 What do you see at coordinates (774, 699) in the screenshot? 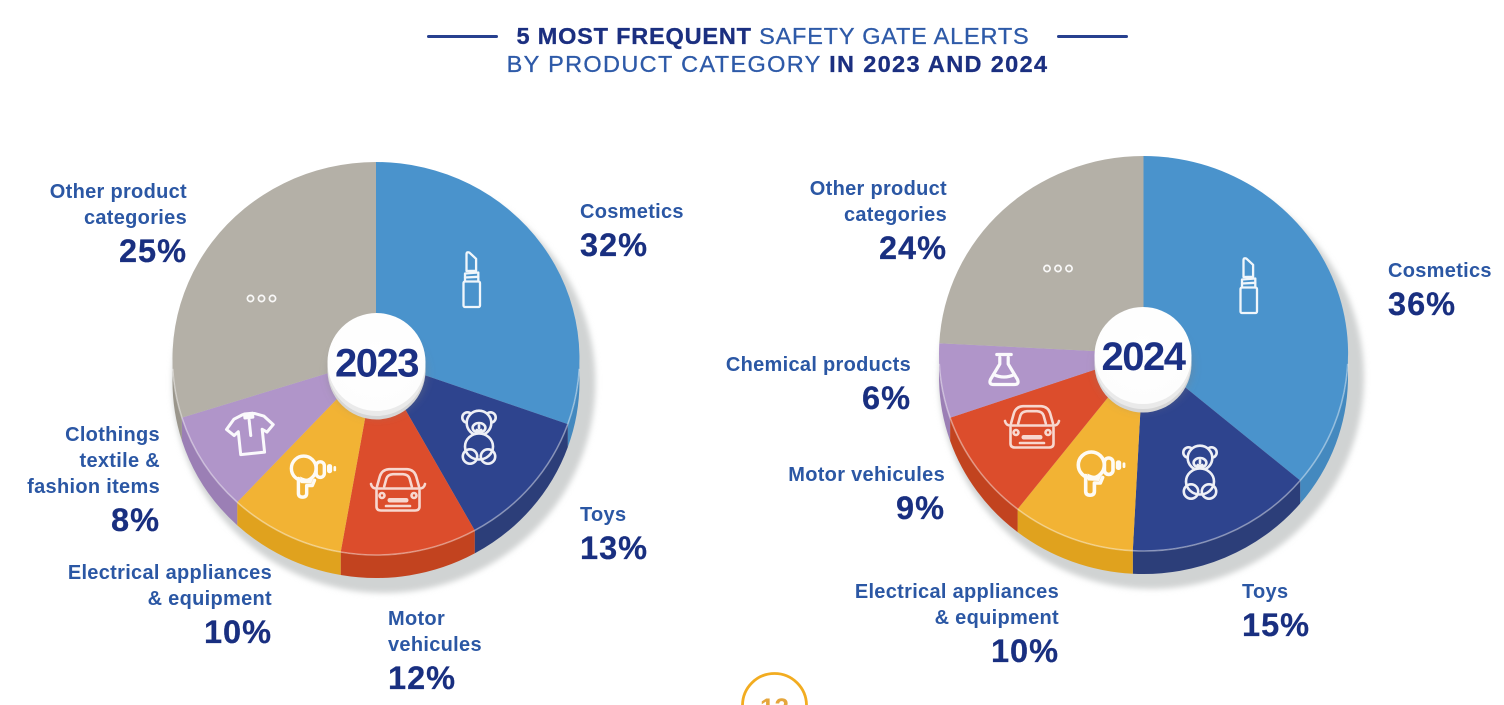
I see `svg-text: 12` at bounding box center [774, 699].